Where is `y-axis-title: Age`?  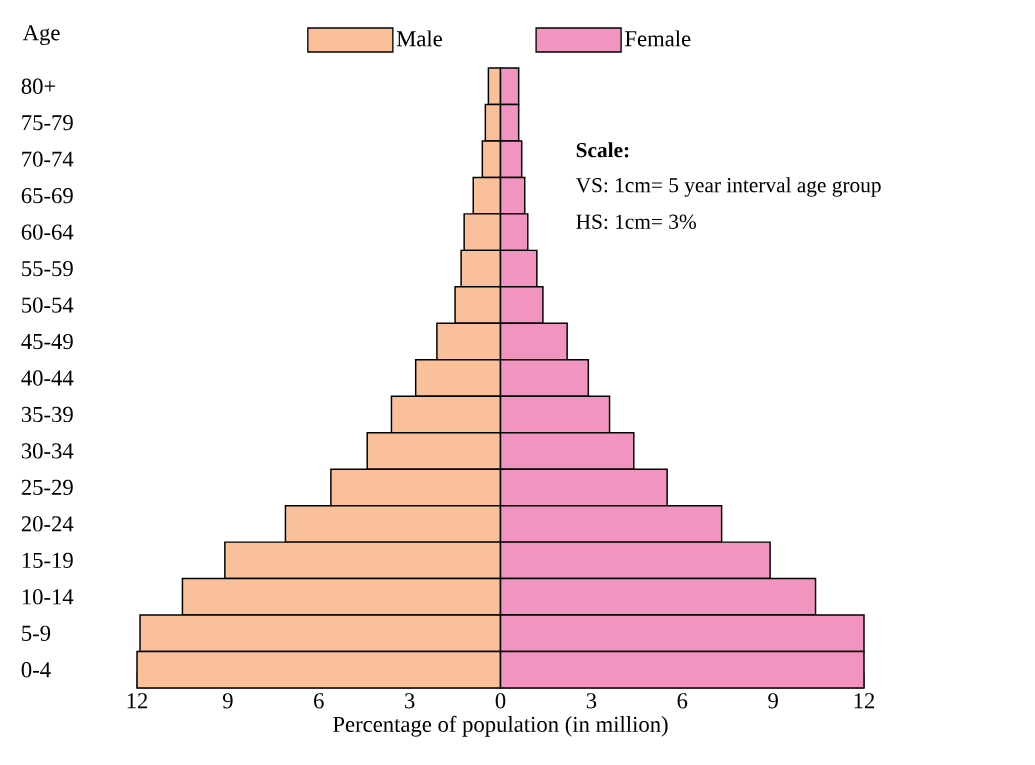
y-axis-title: Age is located at coordinates (41, 35).